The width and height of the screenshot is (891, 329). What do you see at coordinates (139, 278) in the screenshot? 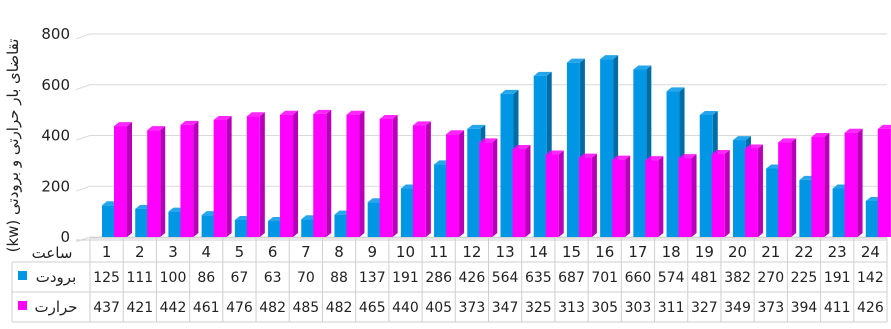
I see `data-label-cooling-2: 111` at bounding box center [139, 278].